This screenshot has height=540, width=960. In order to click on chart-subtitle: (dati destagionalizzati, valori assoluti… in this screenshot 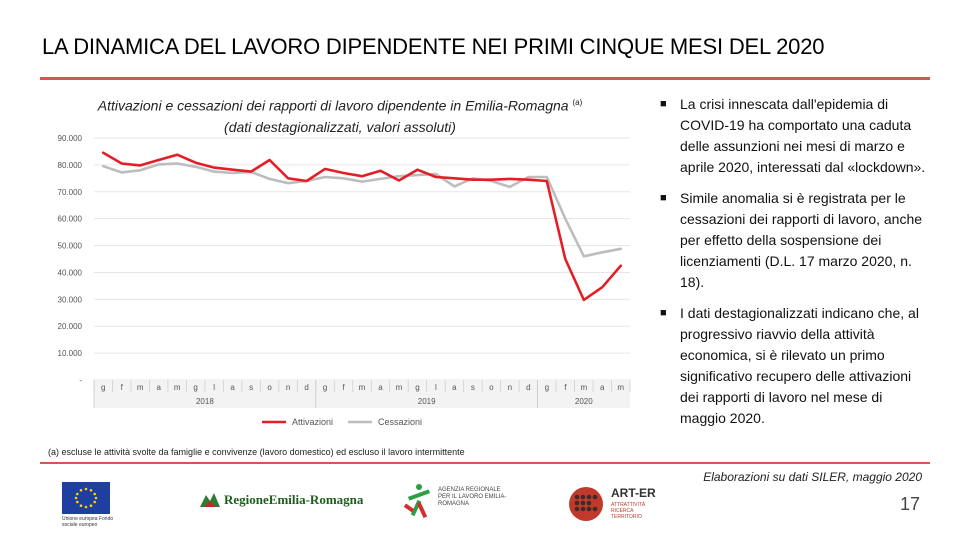, I will do `click(340, 126)`.